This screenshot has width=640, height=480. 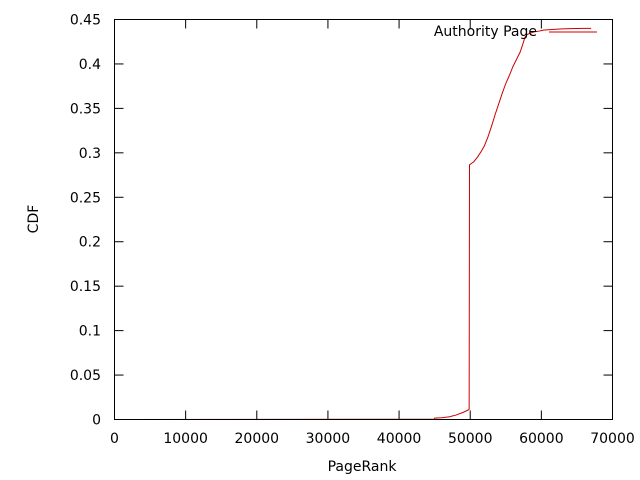 What do you see at coordinates (85, 109) in the screenshot?
I see `y-tick-label: 0.35` at bounding box center [85, 109].